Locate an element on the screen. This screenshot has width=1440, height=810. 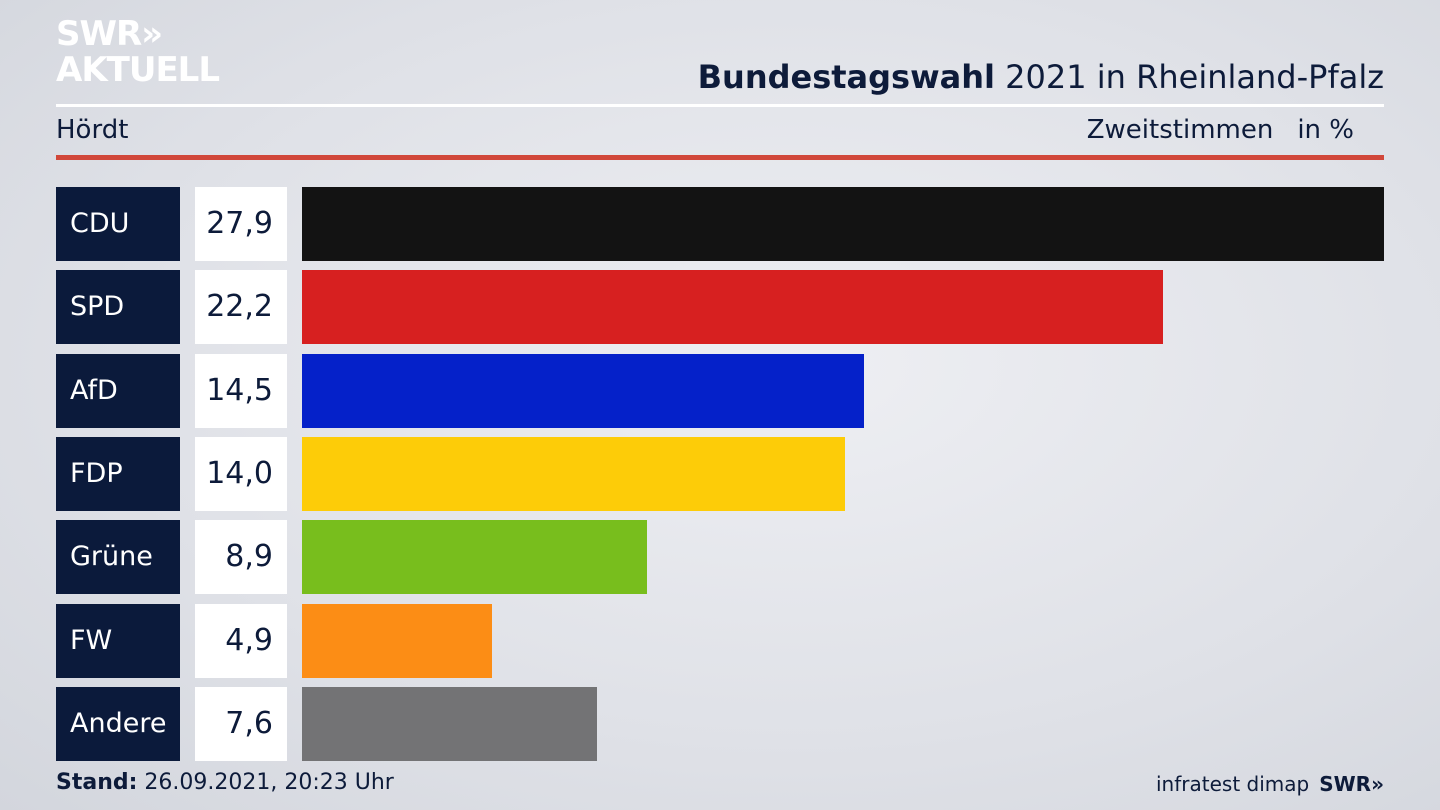
header-divider is located at coordinates (720, 105).